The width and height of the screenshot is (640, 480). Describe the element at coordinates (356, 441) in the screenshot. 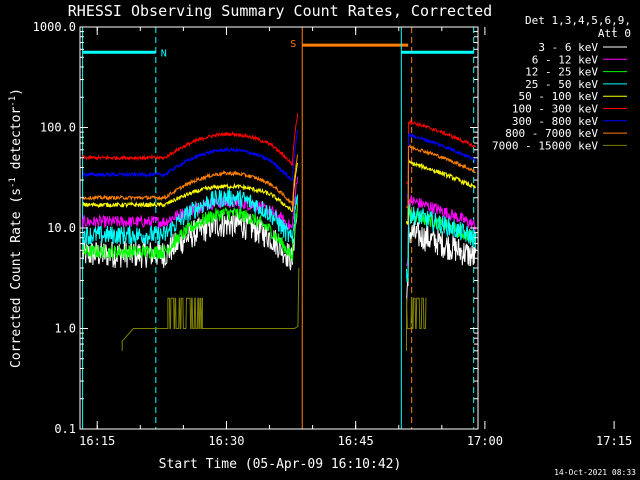

I see `x-tick-label: 16:45` at that location.